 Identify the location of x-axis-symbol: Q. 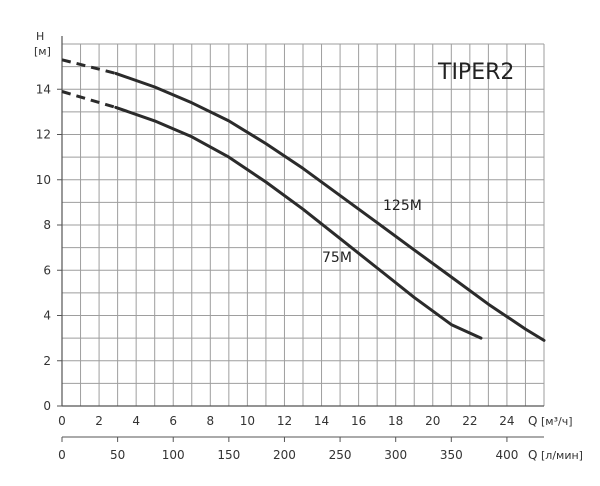
(532, 421).